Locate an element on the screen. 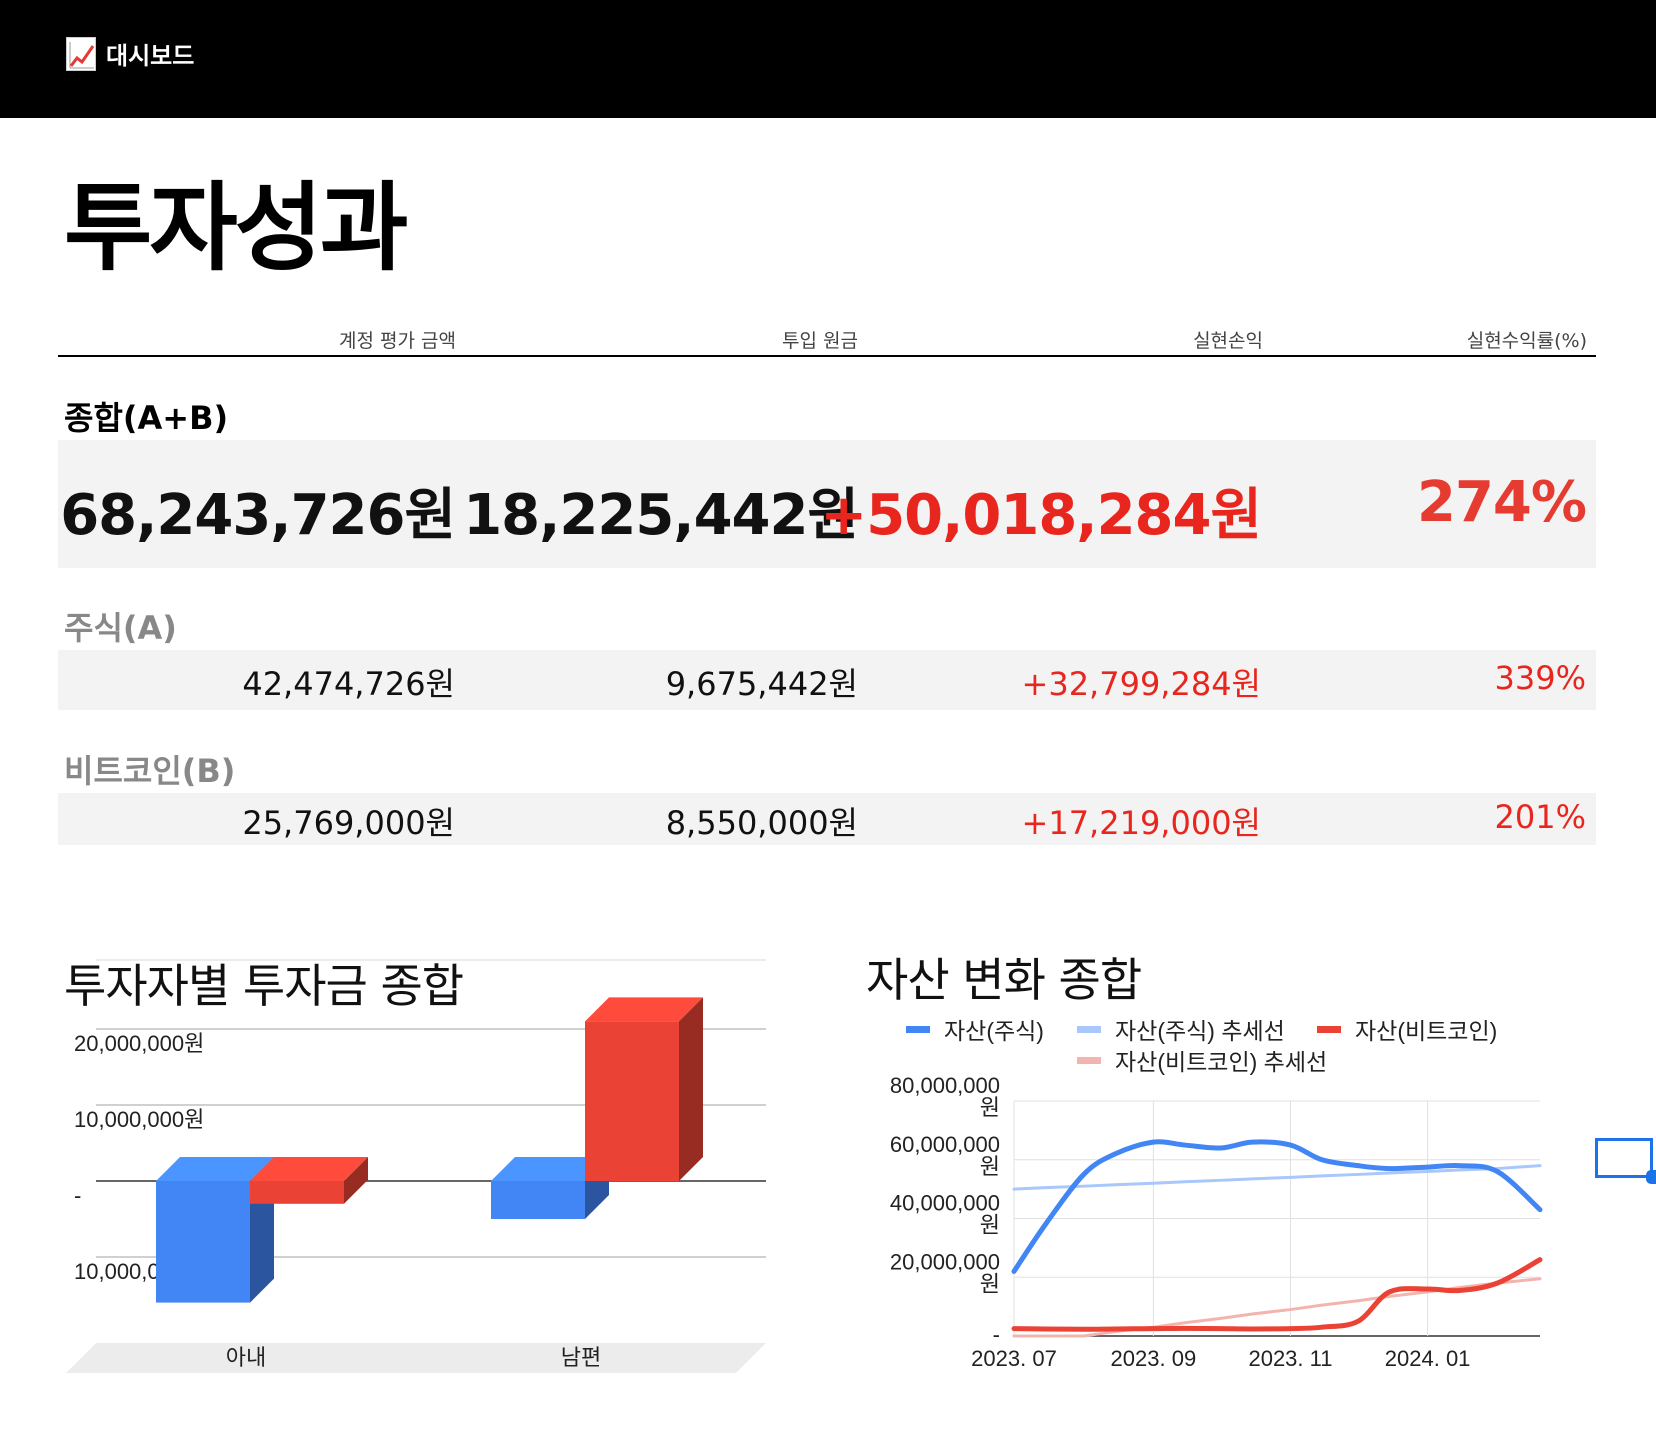 The image size is (1656, 1448). x-tick-label: 2024. 01 is located at coordinates (1428, 1358).